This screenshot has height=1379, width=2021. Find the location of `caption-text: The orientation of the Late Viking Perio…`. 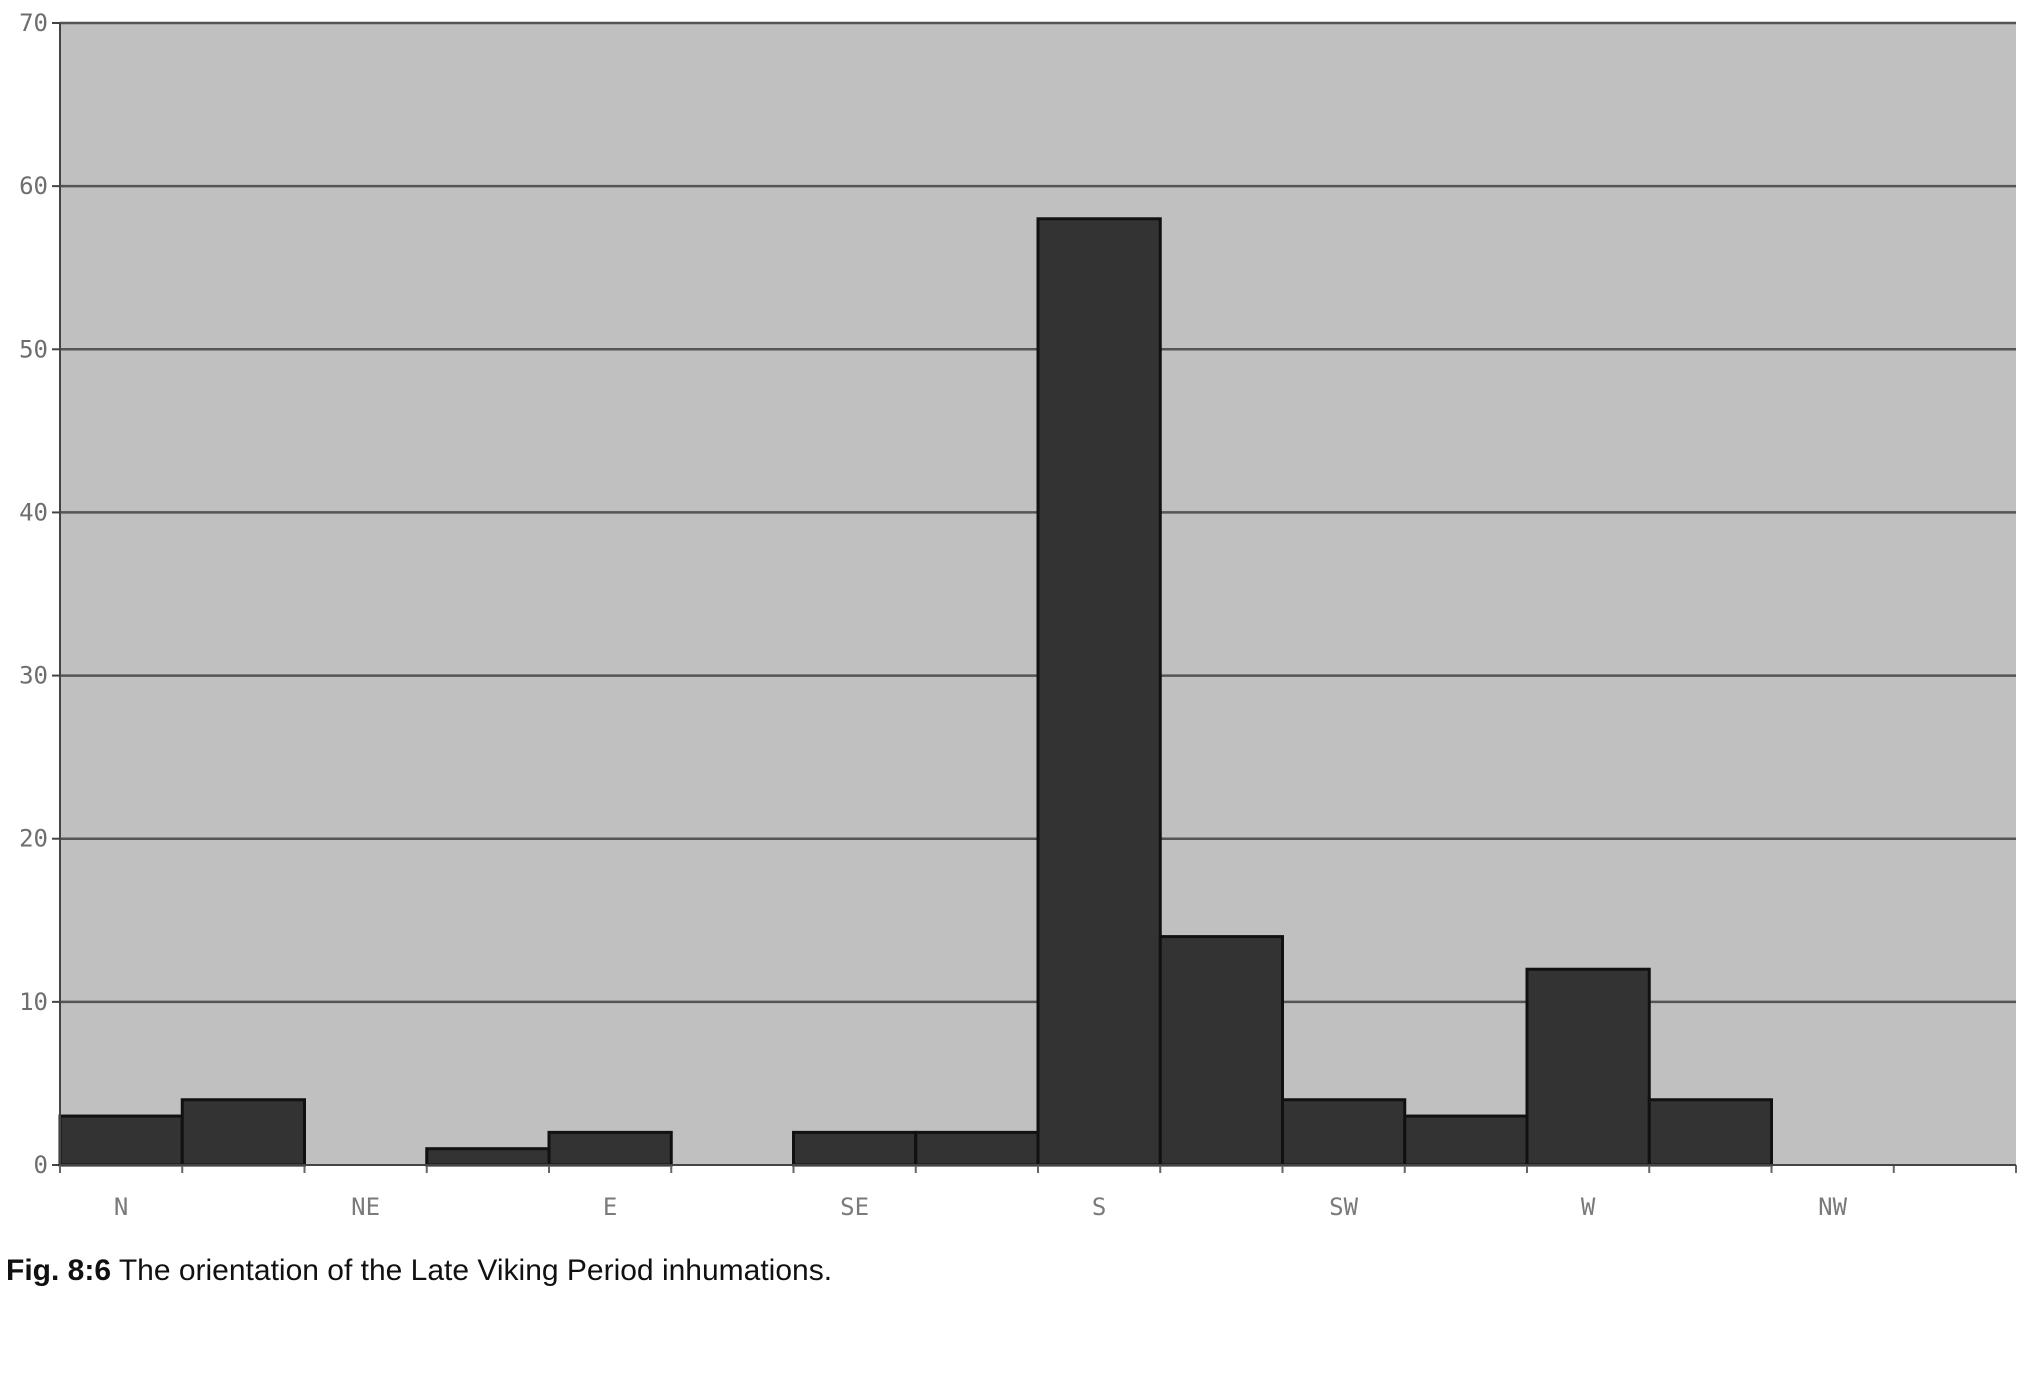

caption-text: The orientation of the Late Viking Perio… is located at coordinates (475, 1270).